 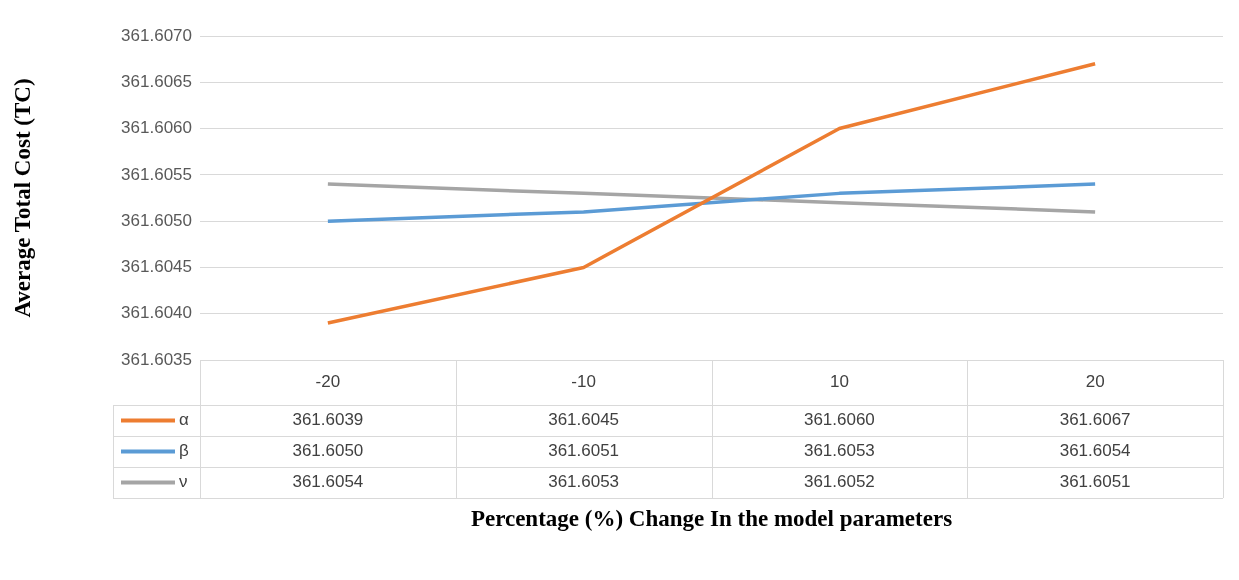 I want to click on legend-label: β, so click(x=184, y=451).